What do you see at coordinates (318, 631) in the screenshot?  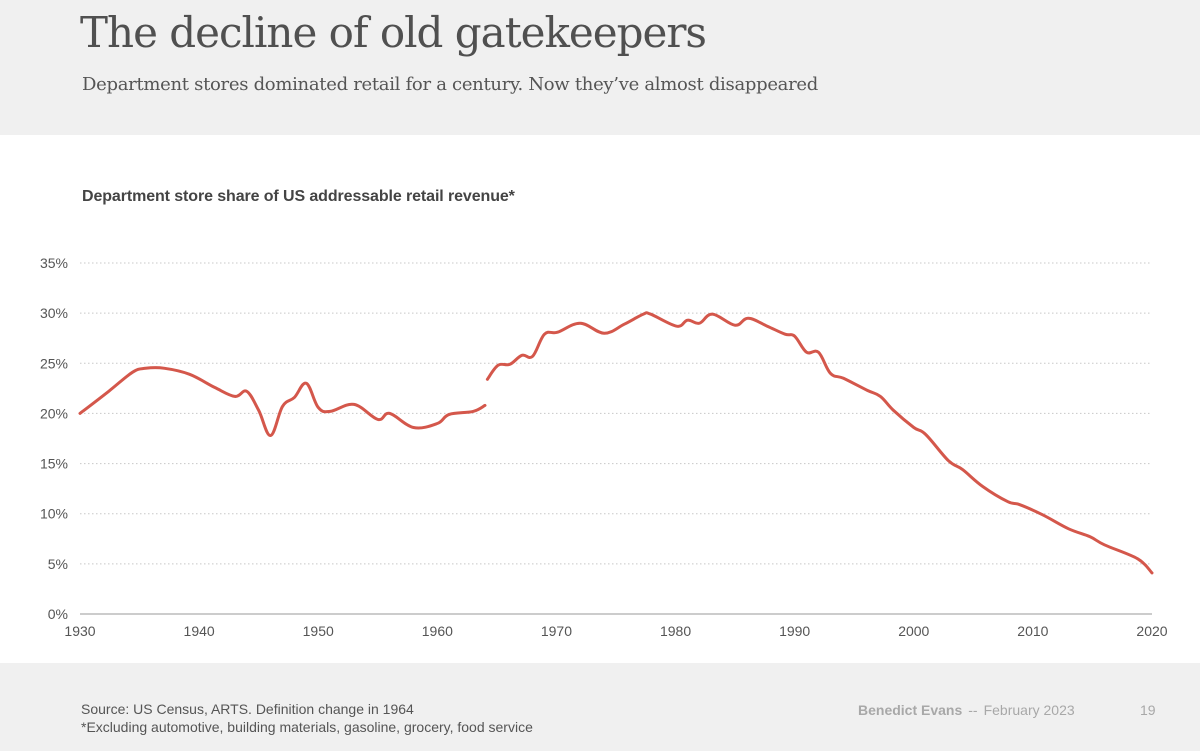 I see `x-tick-label: 1950` at bounding box center [318, 631].